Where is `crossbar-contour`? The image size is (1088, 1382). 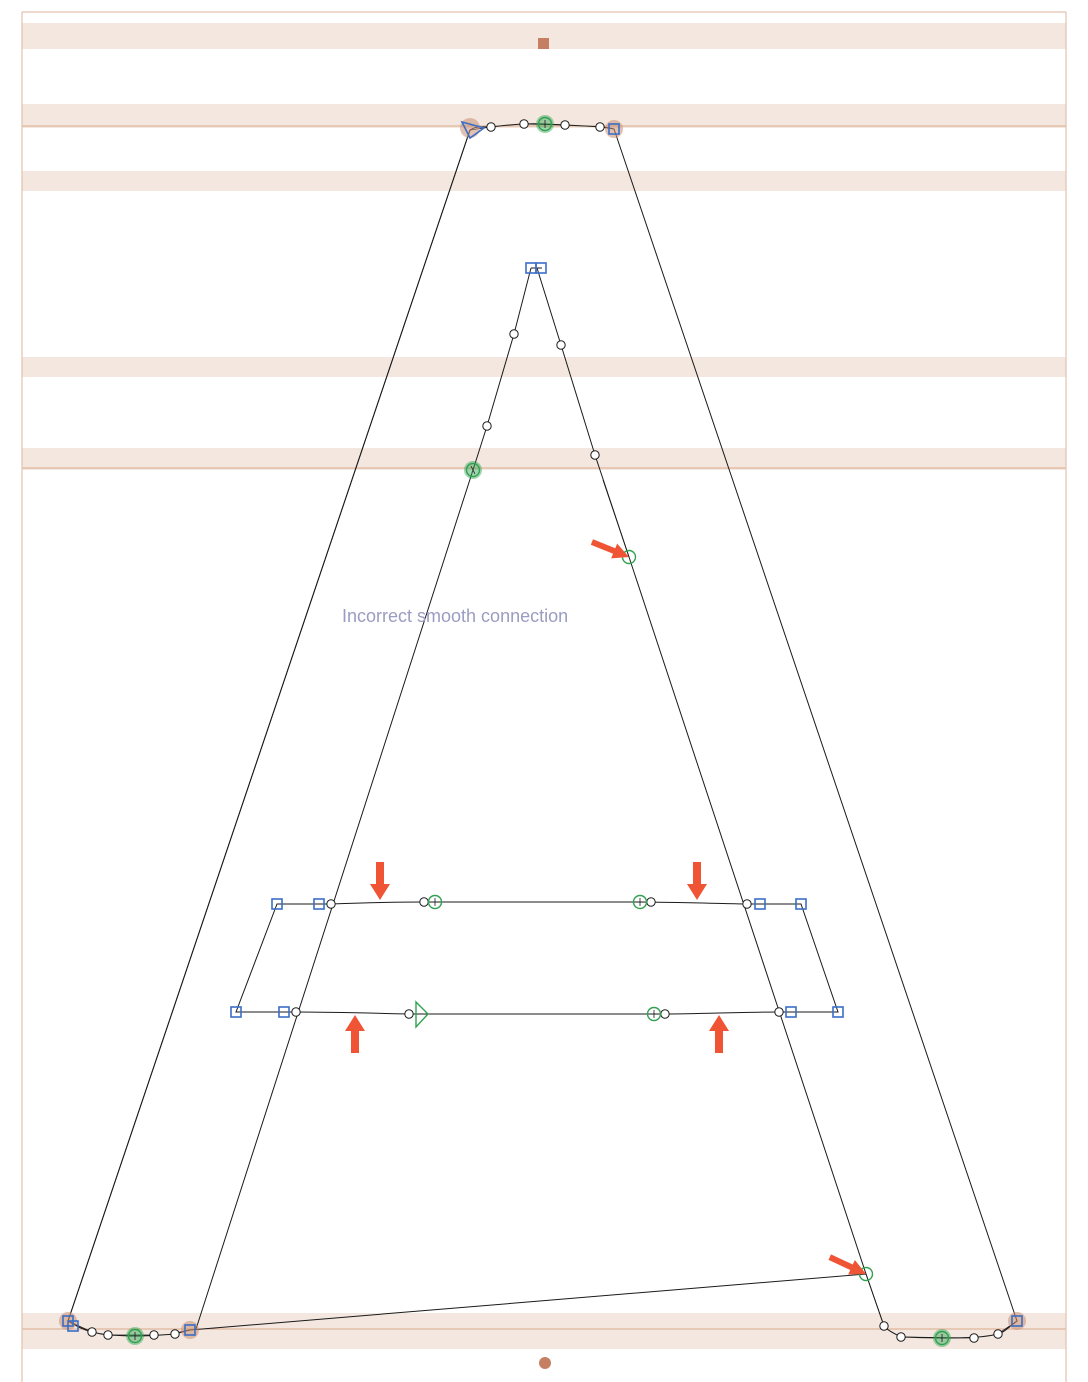 crossbar-contour is located at coordinates (537, 958).